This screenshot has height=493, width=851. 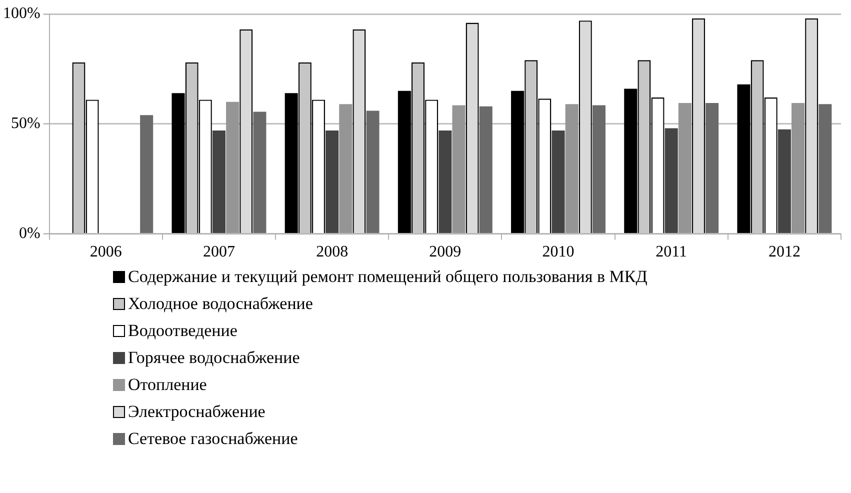 What do you see at coordinates (214, 358) in the screenshot?
I see `legend-label: Горячее водоснабжение` at bounding box center [214, 358].